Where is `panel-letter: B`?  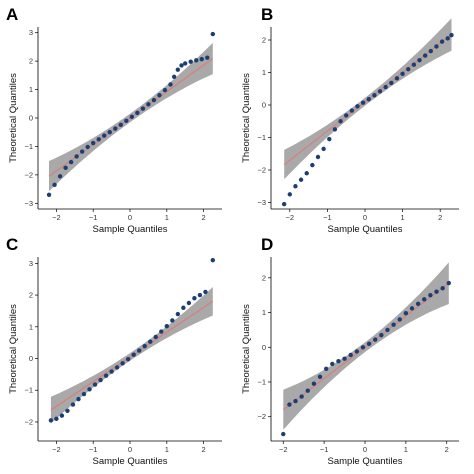 panel-letter: B is located at coordinates (267, 14).